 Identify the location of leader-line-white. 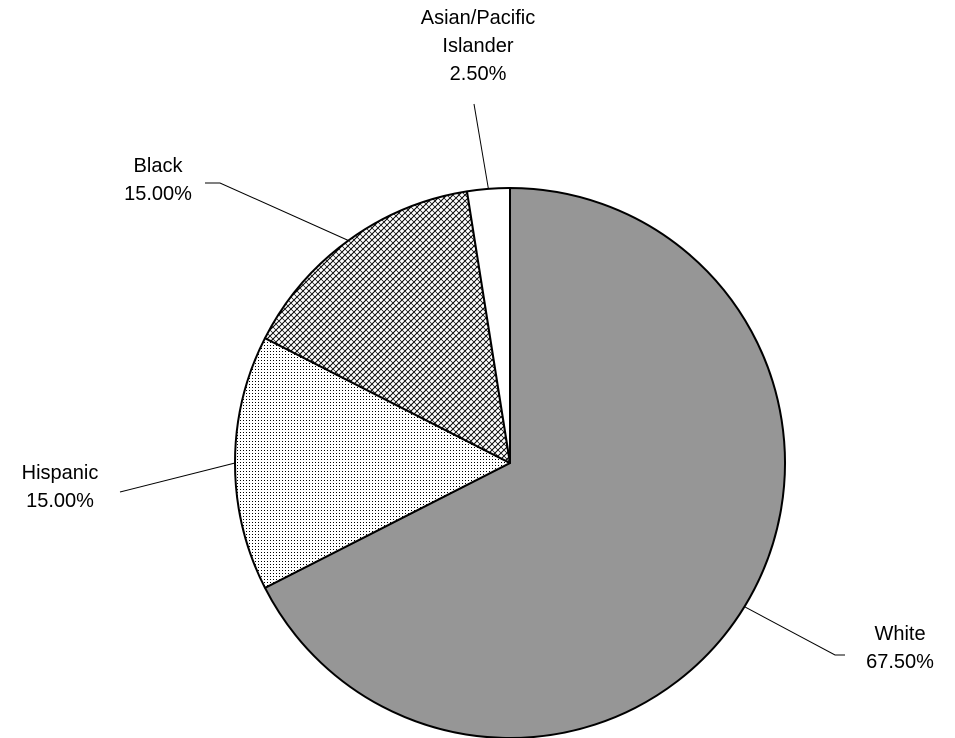
(794, 631).